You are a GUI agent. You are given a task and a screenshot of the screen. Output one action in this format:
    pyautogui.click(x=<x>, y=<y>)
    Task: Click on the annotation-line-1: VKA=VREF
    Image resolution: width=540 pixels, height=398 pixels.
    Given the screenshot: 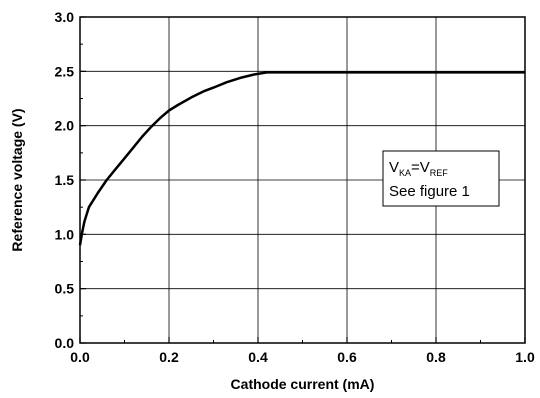 What is the action you would take?
    pyautogui.click(x=418, y=168)
    